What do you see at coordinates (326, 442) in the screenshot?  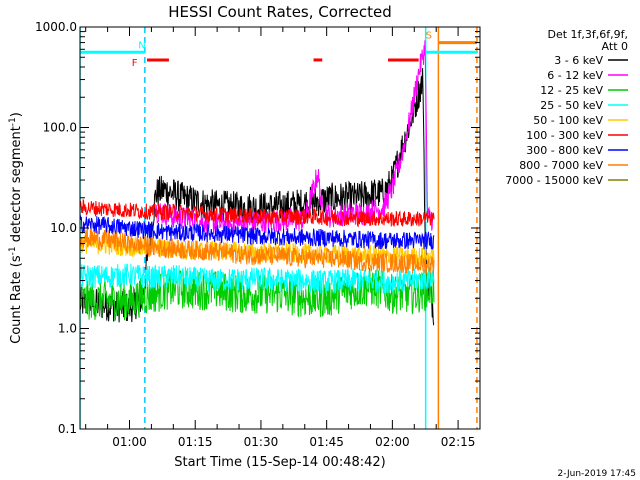 I see `x-tick-label: 01:45` at bounding box center [326, 442].